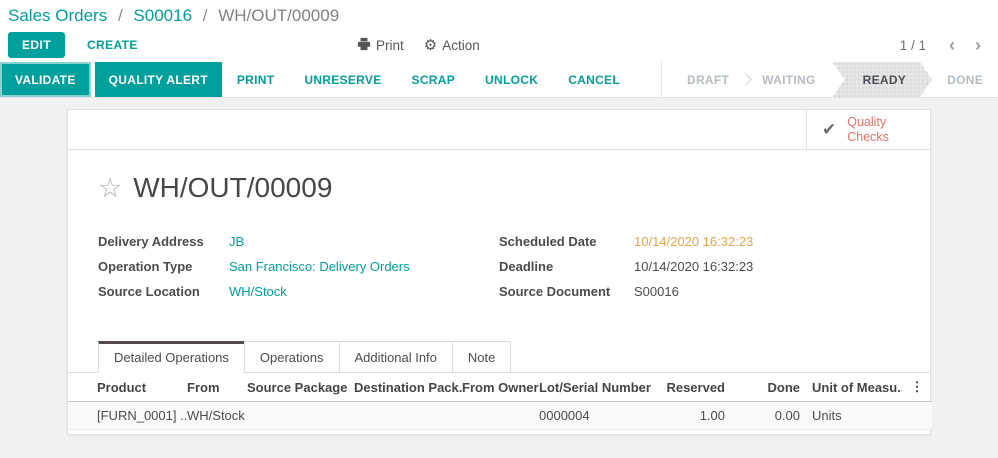  Describe the element at coordinates (978, 45) in the screenshot. I see `chevron-right-icon: ›` at that location.